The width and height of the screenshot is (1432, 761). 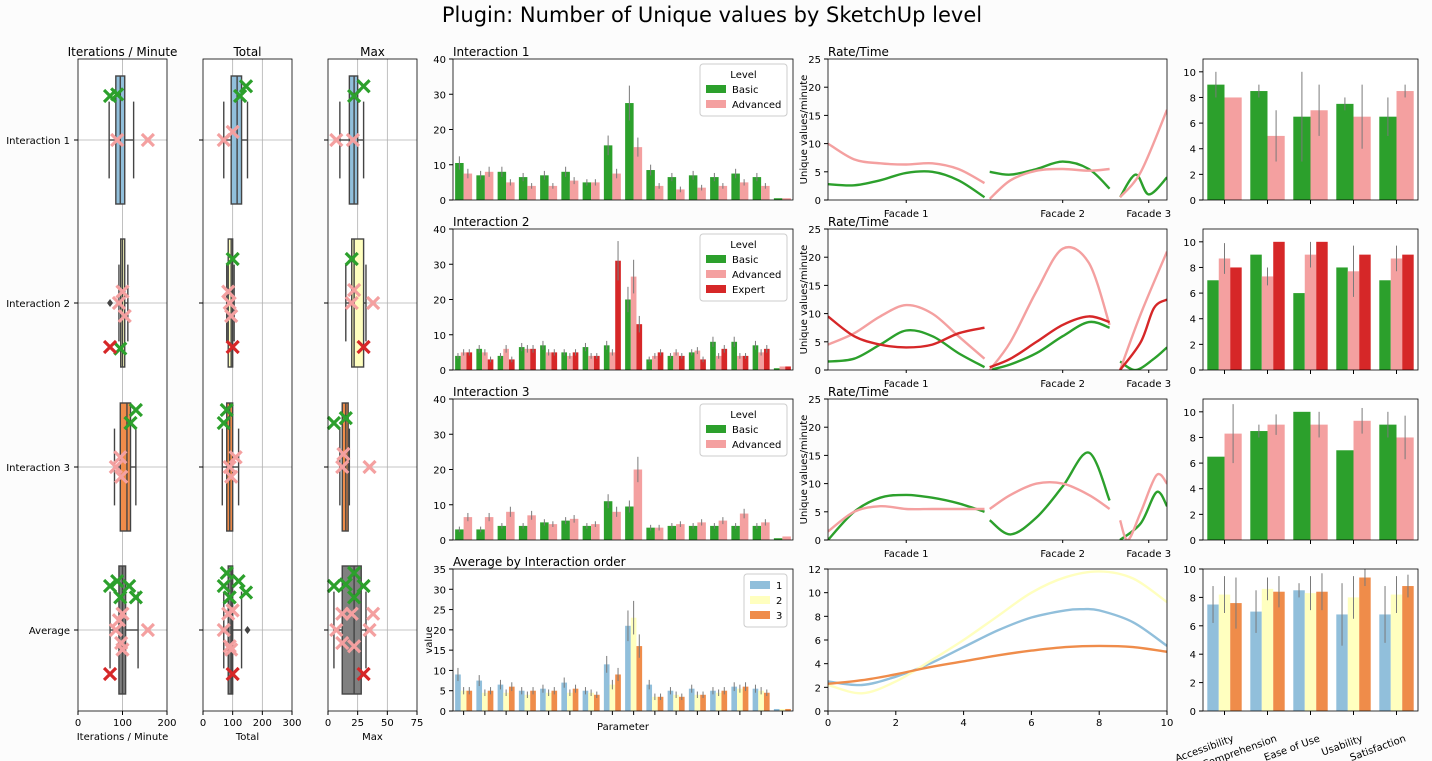 I want to click on rate_i2-ytick-label: 15, so click(x=814, y=286).